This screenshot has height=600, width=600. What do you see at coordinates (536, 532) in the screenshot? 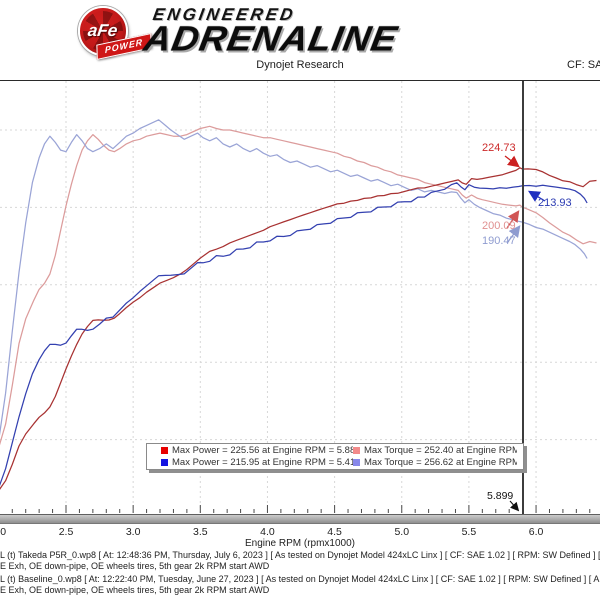
I see `x-tick-label: 6.0` at bounding box center [536, 532].